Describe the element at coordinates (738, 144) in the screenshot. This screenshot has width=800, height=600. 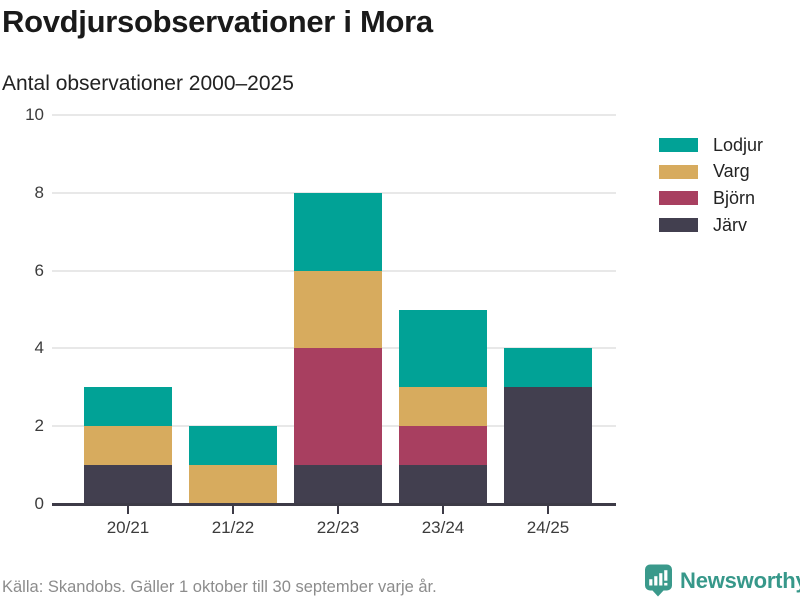
I see `legend-label: Lodjur` at that location.